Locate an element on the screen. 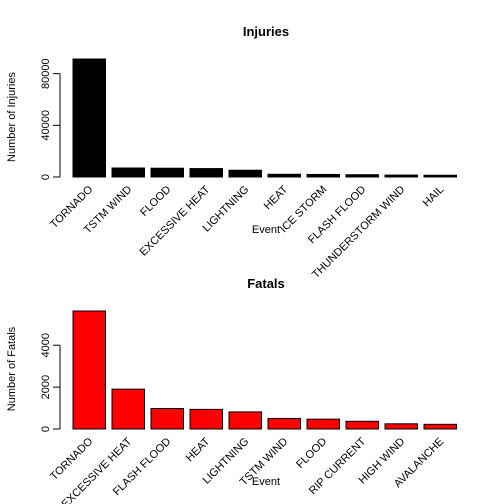 Image resolution: width=504 pixels, height=504 pixels. injuries-y-tick-label: 0 is located at coordinates (46, 177).